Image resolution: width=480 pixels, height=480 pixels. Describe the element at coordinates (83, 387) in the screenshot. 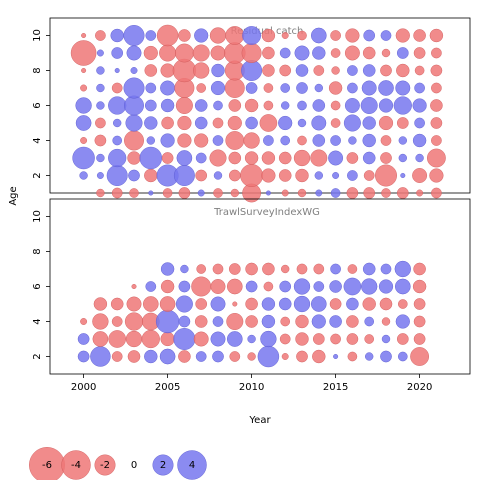

I see `x-tick-label: 2000` at that location.